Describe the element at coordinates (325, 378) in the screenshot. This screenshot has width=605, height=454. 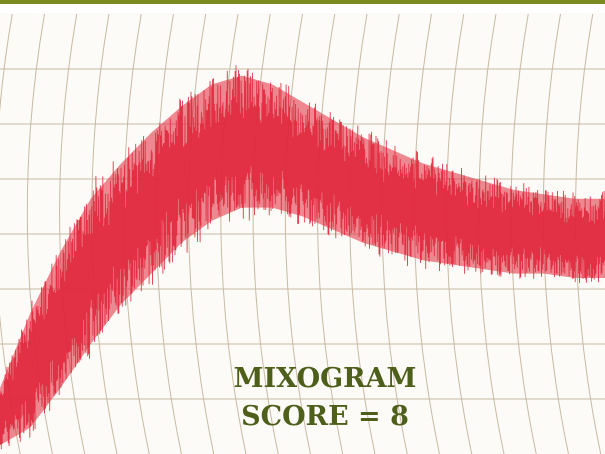
I see `caption-title: MIXOGRAM` at that location.